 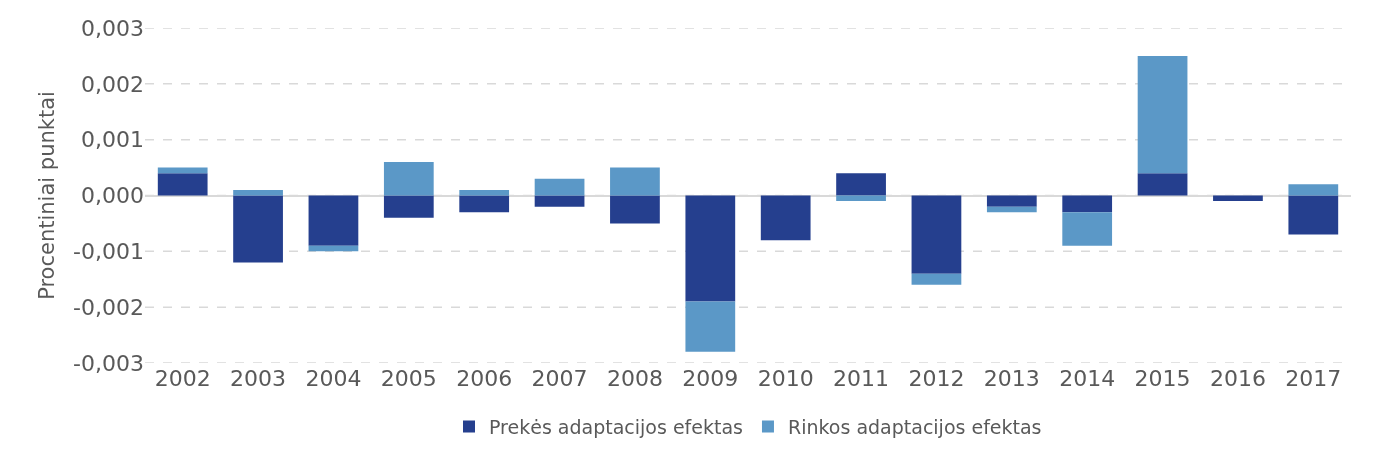 I want to click on x-tick-label: 2017, so click(x=1313, y=378).